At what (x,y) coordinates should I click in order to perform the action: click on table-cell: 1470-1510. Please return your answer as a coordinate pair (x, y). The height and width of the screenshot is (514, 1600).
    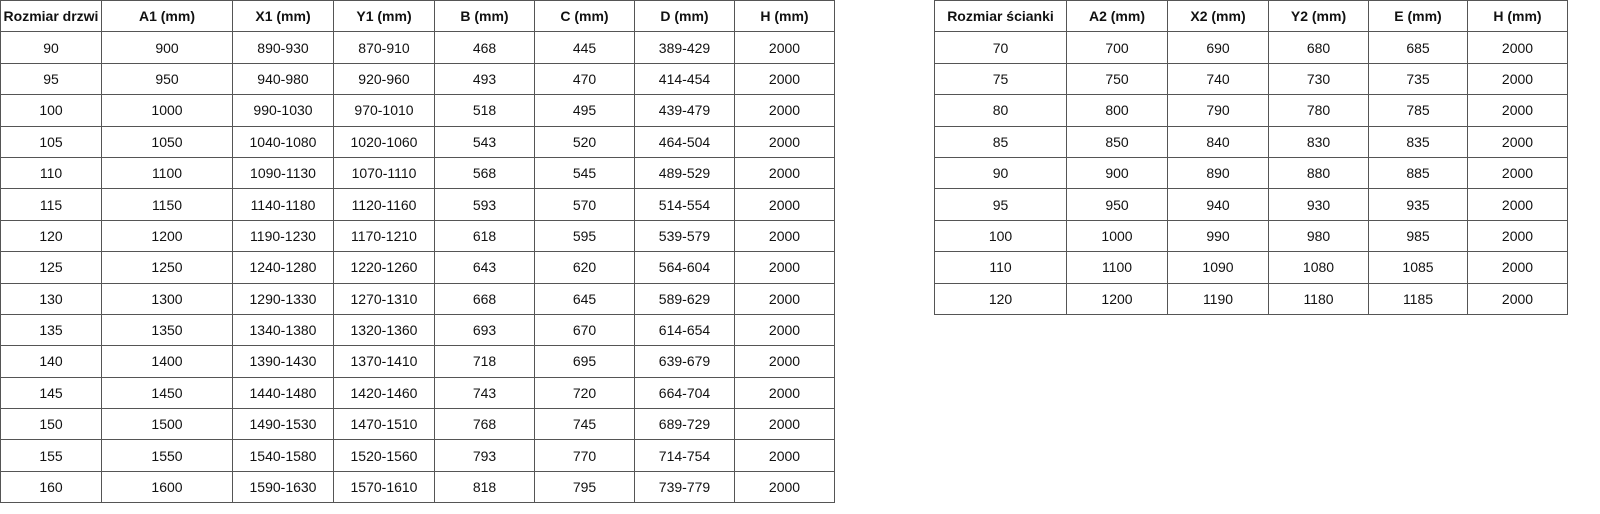
    Looking at the image, I should click on (384, 424).